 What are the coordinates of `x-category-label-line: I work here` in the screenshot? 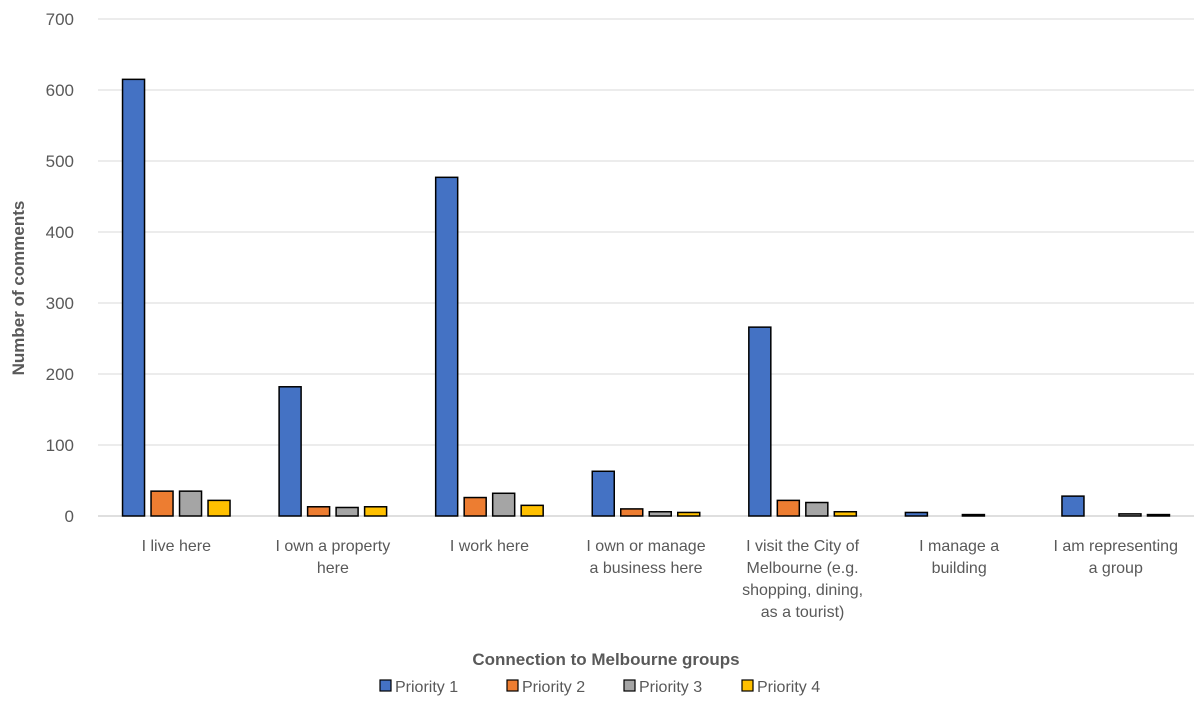 It's located at (489, 546).